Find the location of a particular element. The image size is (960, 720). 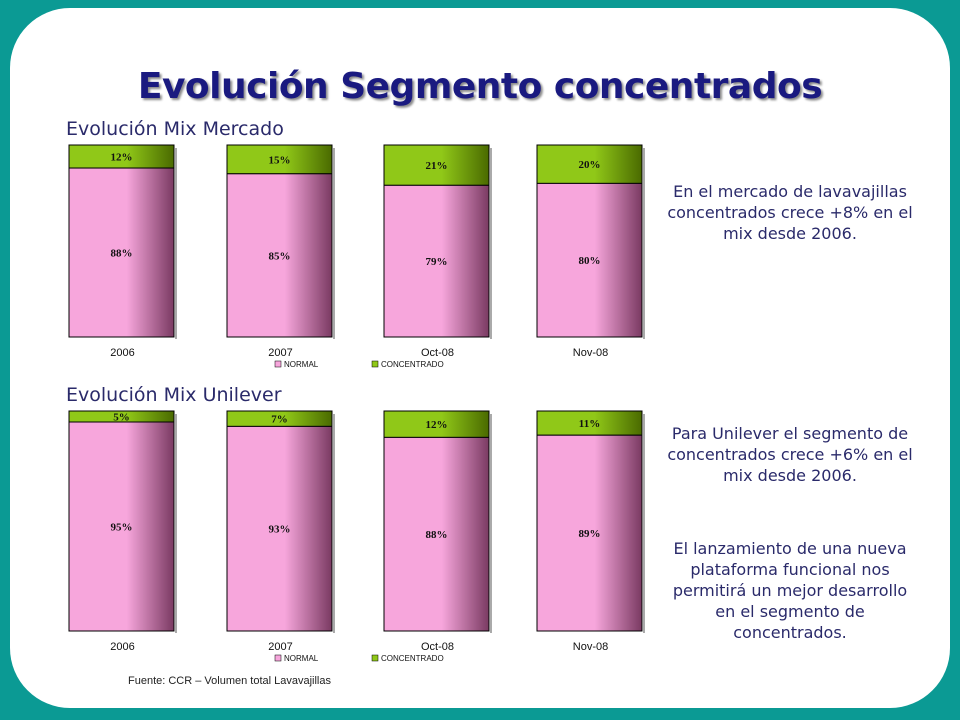

data-label-normal: 79% is located at coordinates (437, 262).